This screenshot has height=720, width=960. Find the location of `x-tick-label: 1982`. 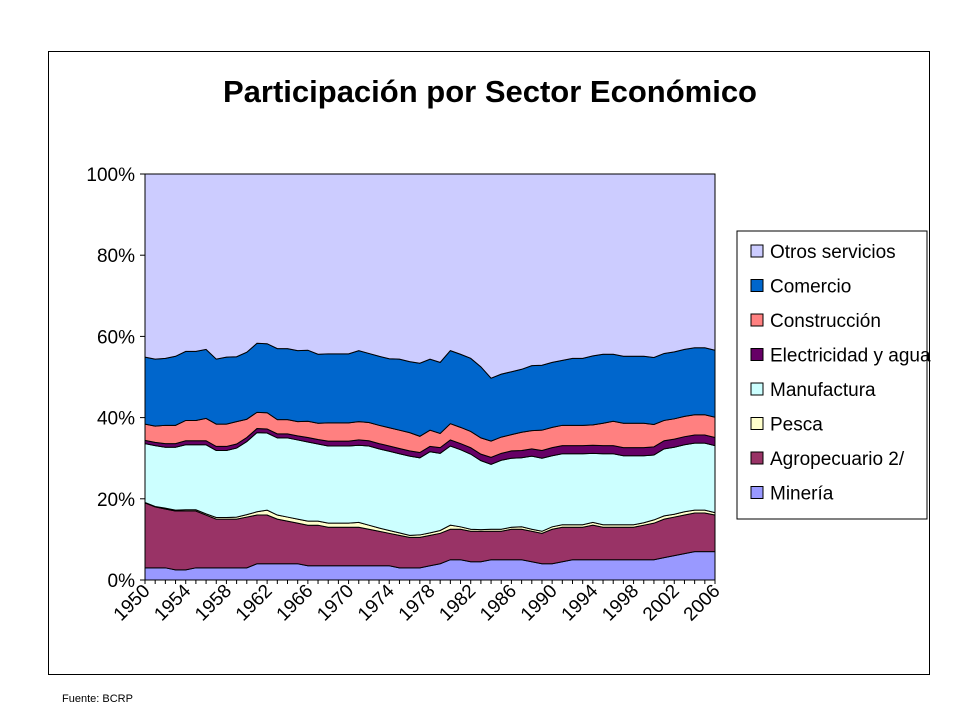

x-tick-label: 1982 is located at coordinates (458, 603).